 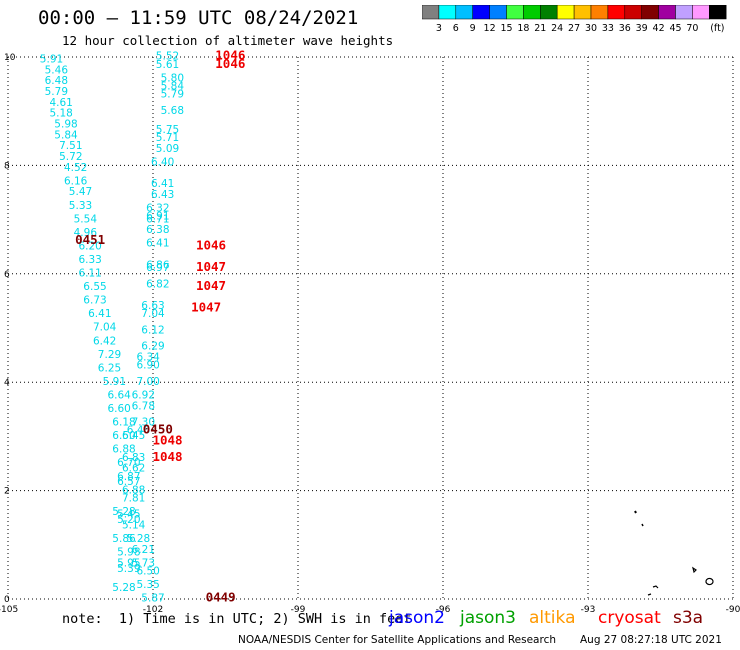 What do you see at coordinates (167, 65) in the screenshot?
I see `wave-height-label: 5.61` at bounding box center [167, 65].